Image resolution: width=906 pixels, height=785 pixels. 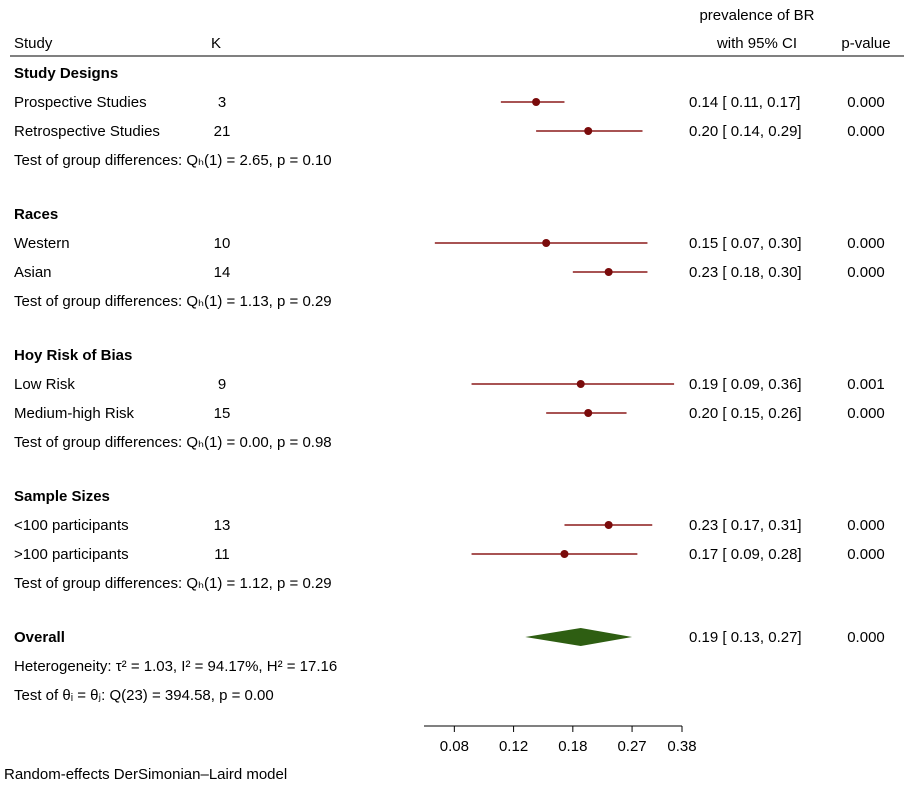 I want to click on x-axis-ticks: 0.08 0.12 0.18 0.27 0.38, so click(x=568, y=740).